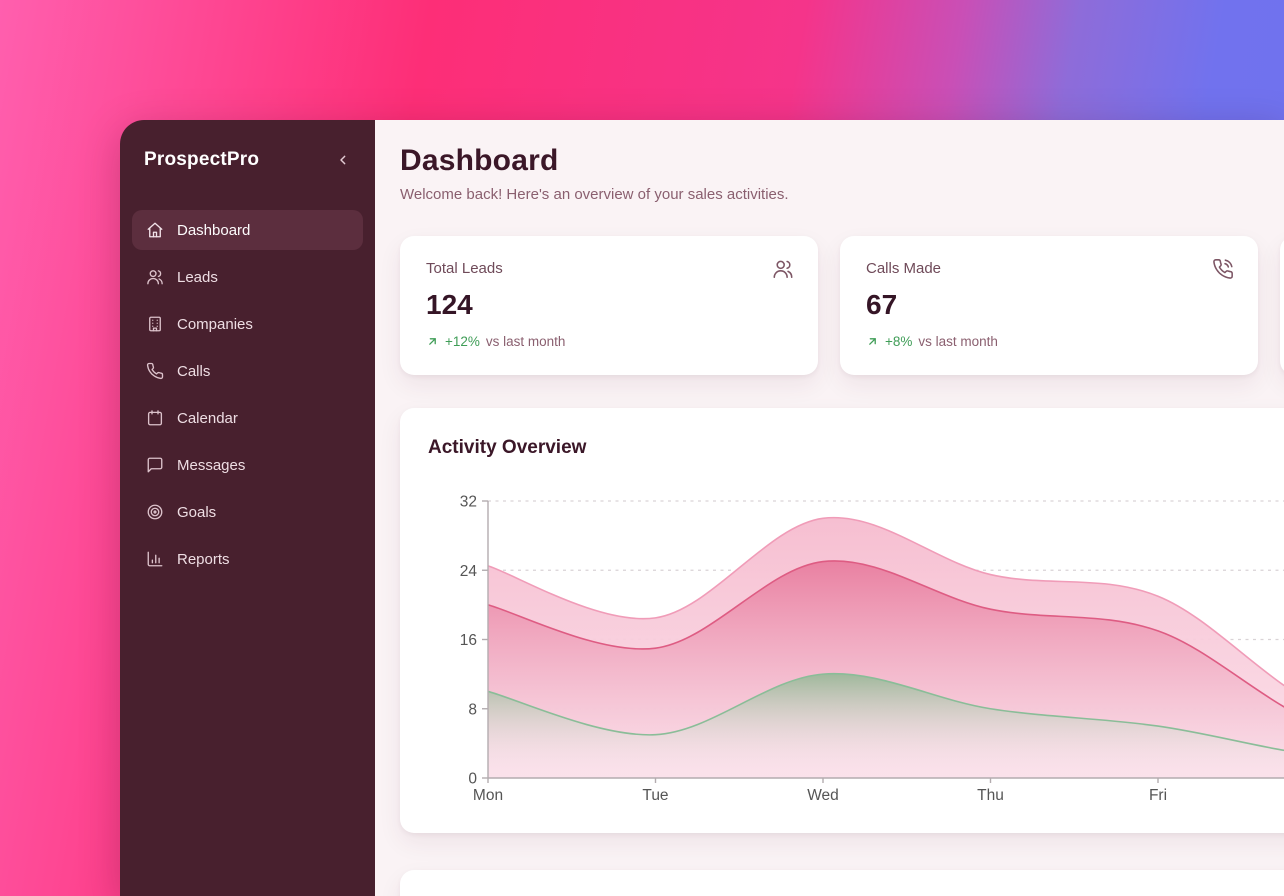 The width and height of the screenshot is (1284, 896). I want to click on trend-delta: +12%, so click(462, 341).